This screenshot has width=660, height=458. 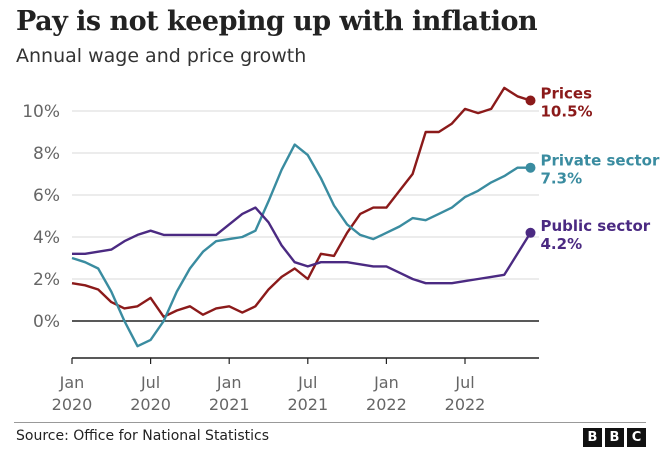 What do you see at coordinates (161, 56) in the screenshot?
I see `chart-subtitle: Annual wage and price growth` at bounding box center [161, 56].